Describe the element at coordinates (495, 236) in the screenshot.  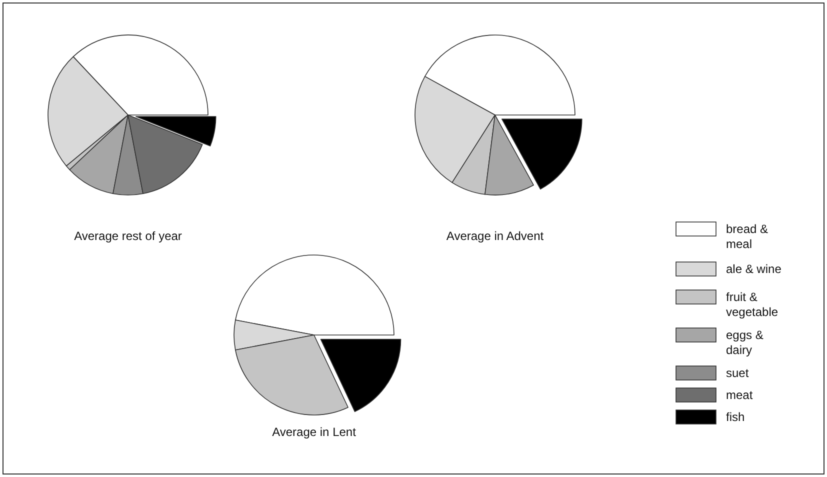
I see `text: Average in Advent` at that location.